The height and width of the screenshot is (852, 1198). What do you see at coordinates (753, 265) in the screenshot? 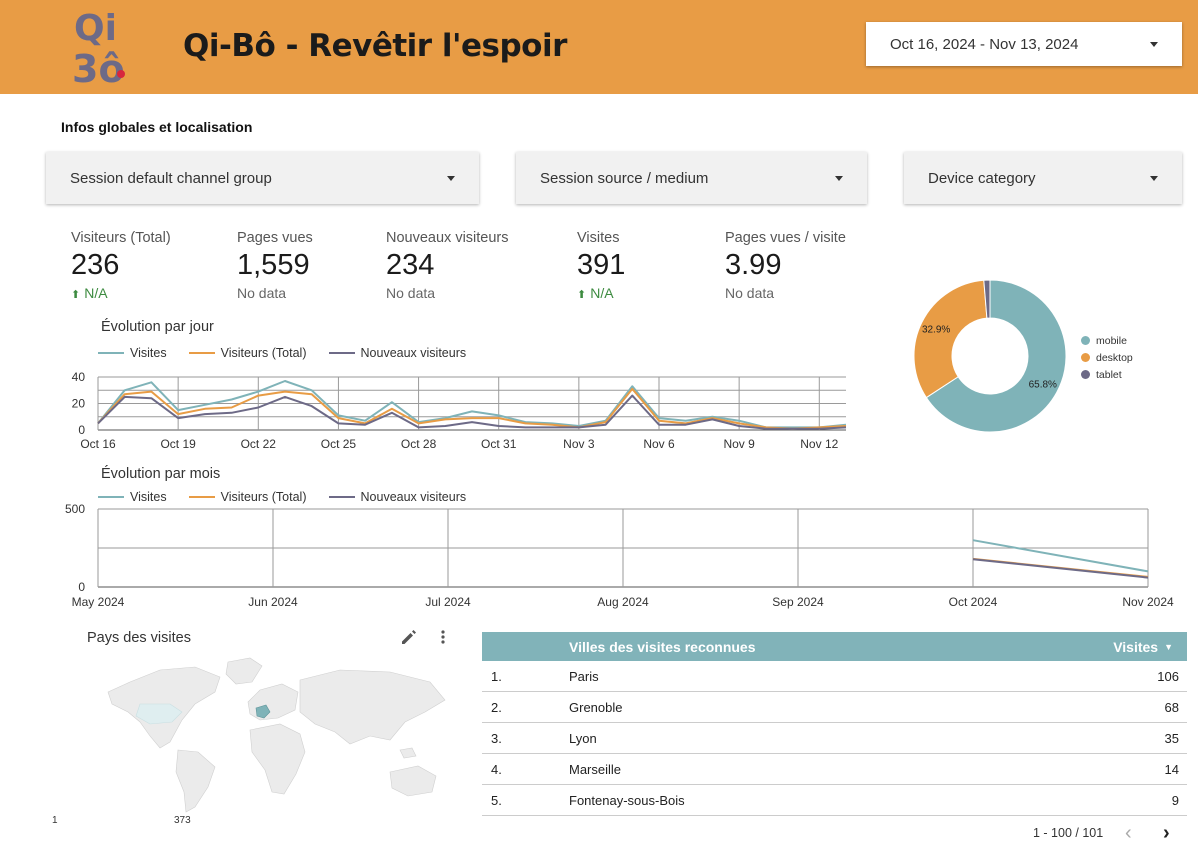
I see `kpi-value: 3.99` at bounding box center [753, 265].